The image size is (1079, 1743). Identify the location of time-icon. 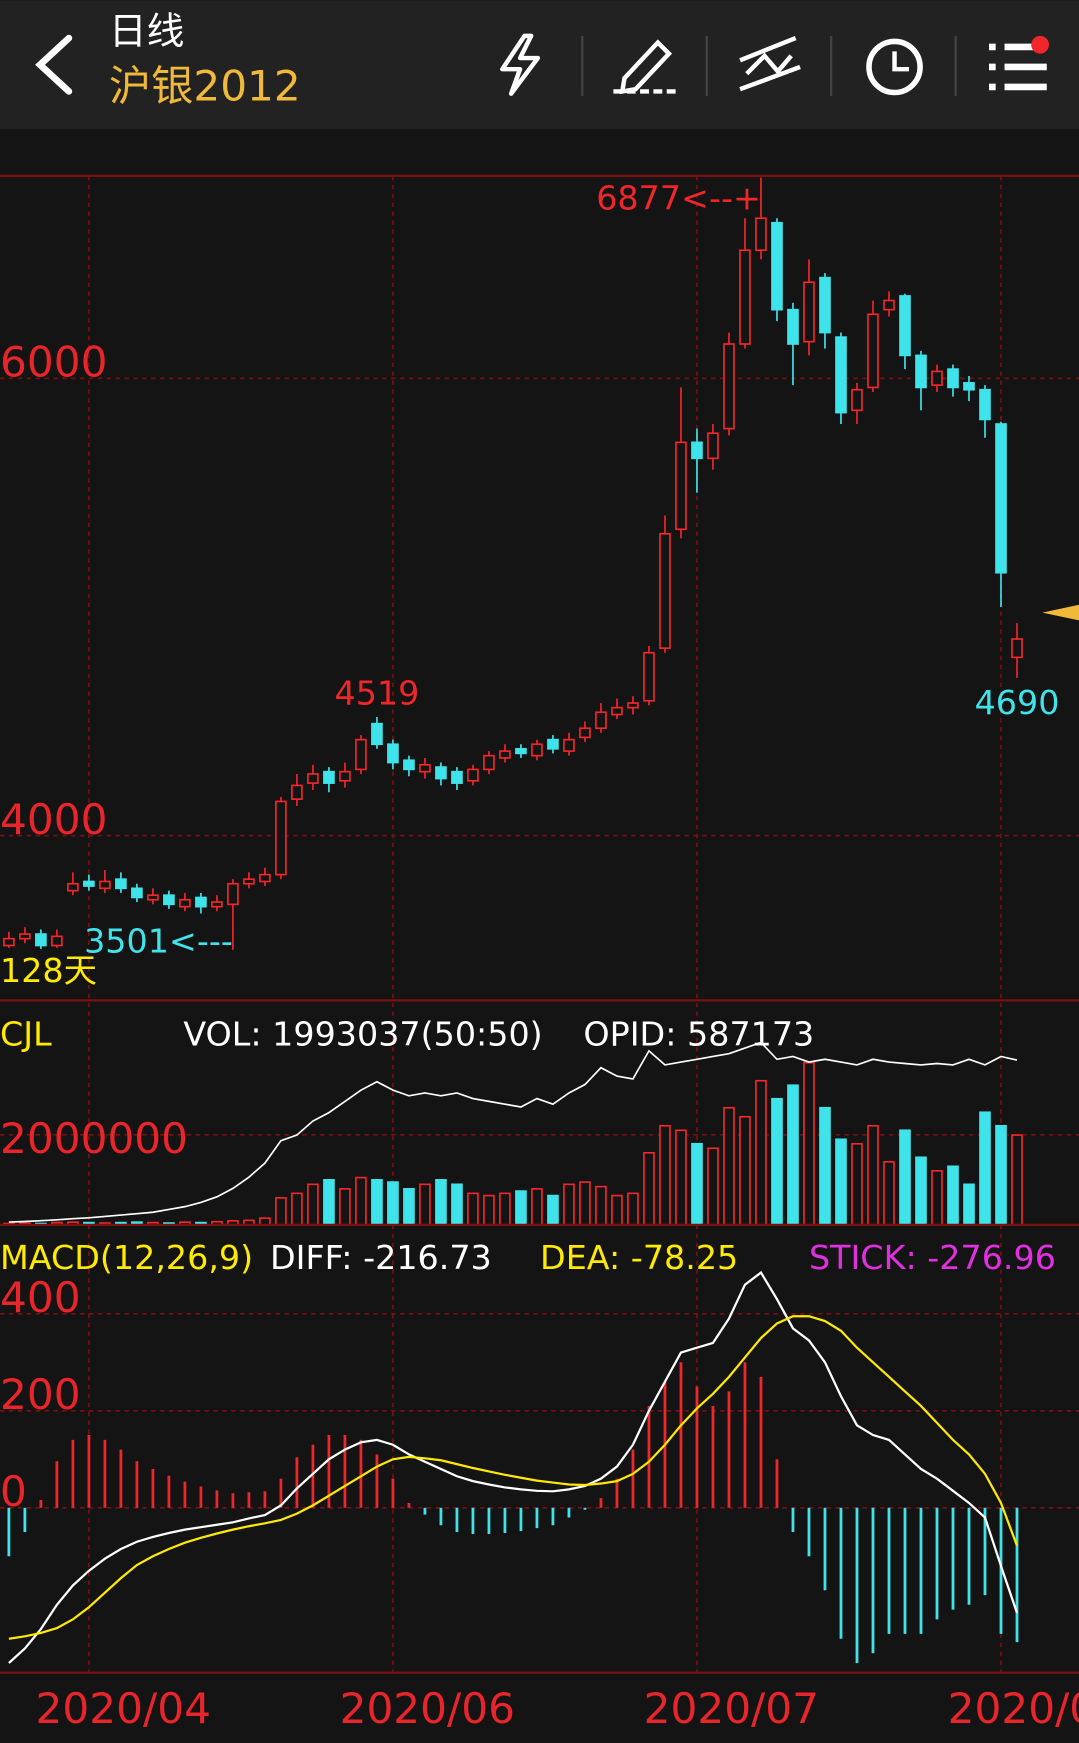
(894, 67).